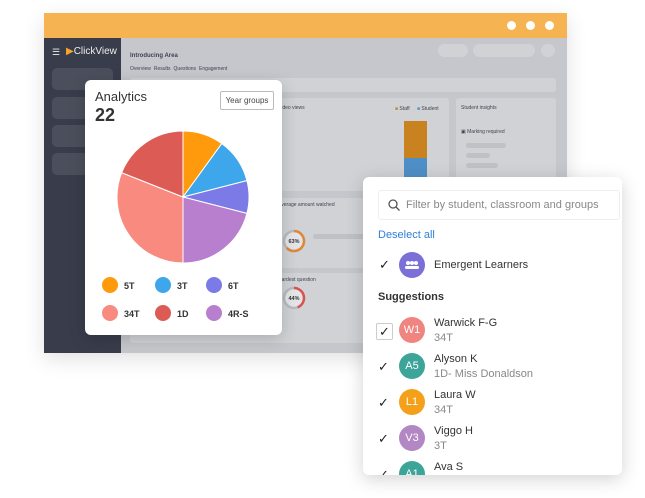  I want to click on avatar: L1, so click(412, 402).